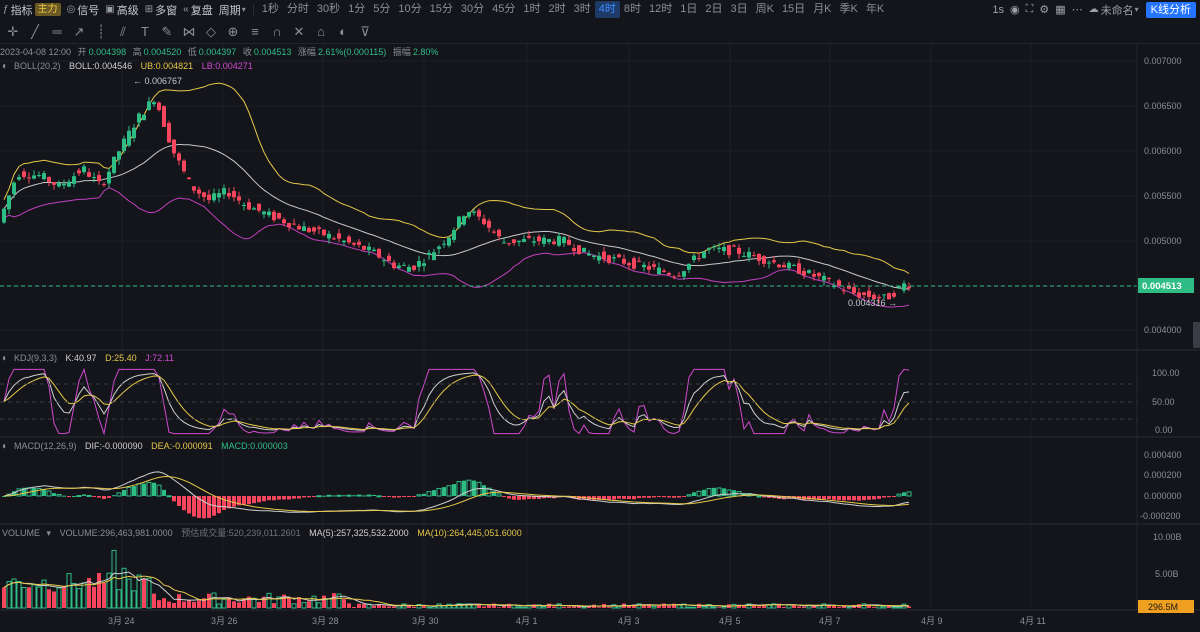  What do you see at coordinates (848, 9) in the screenshot?
I see `period-option: 季K` at bounding box center [848, 9].